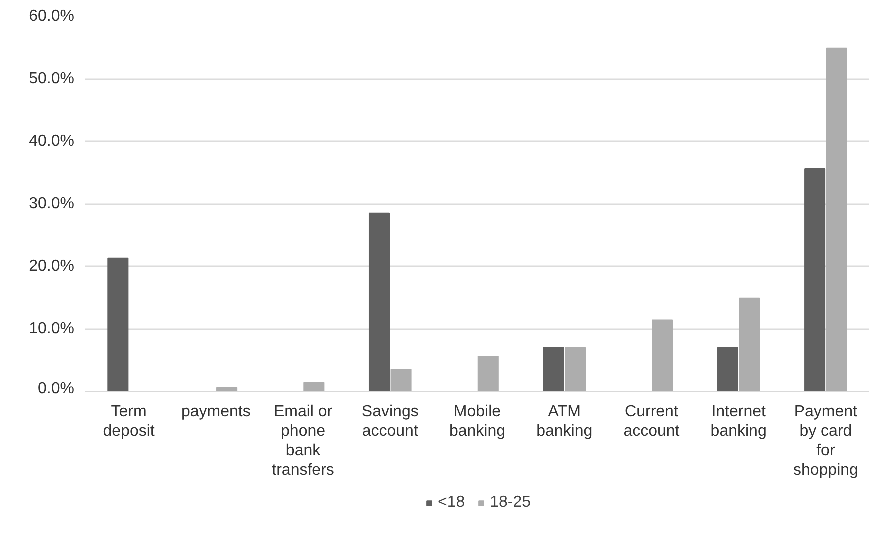 The width and height of the screenshot is (887, 548). I want to click on legend-label: 18-25, so click(511, 503).